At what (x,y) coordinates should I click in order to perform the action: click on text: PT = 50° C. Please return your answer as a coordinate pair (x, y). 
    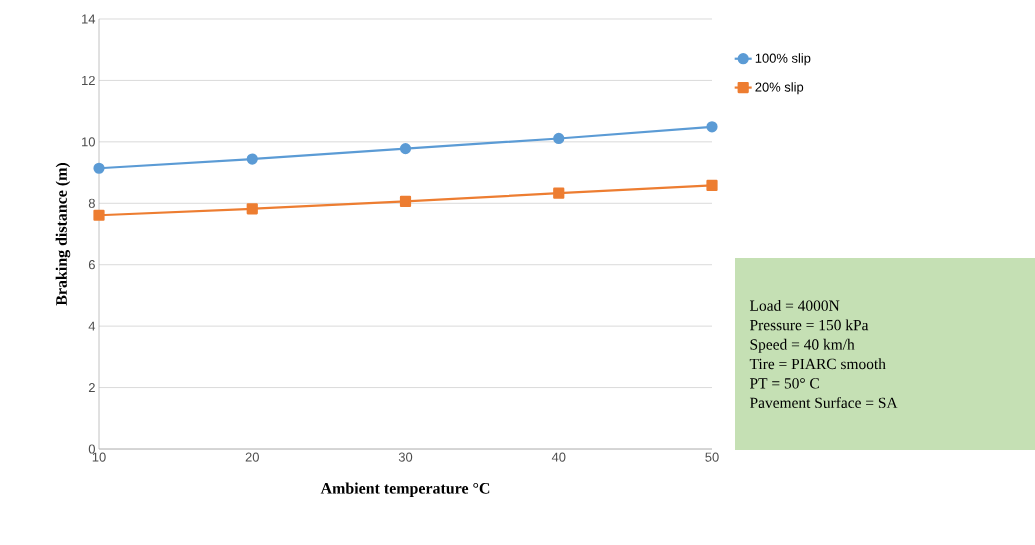
    Looking at the image, I should click on (784, 383).